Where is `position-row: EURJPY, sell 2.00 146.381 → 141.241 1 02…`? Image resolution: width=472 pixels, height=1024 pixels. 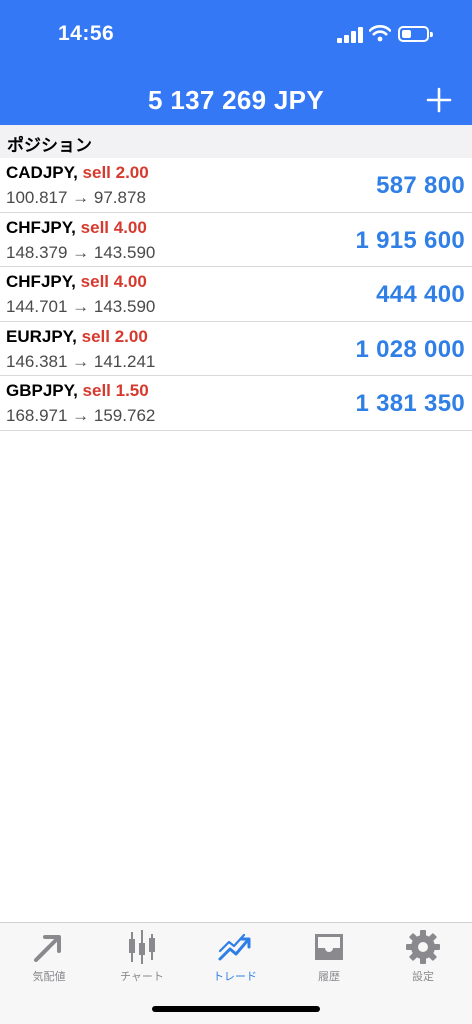
position-row: EURJPY, sell 2.00 146.381 → 141.241 1 02… is located at coordinates (236, 349).